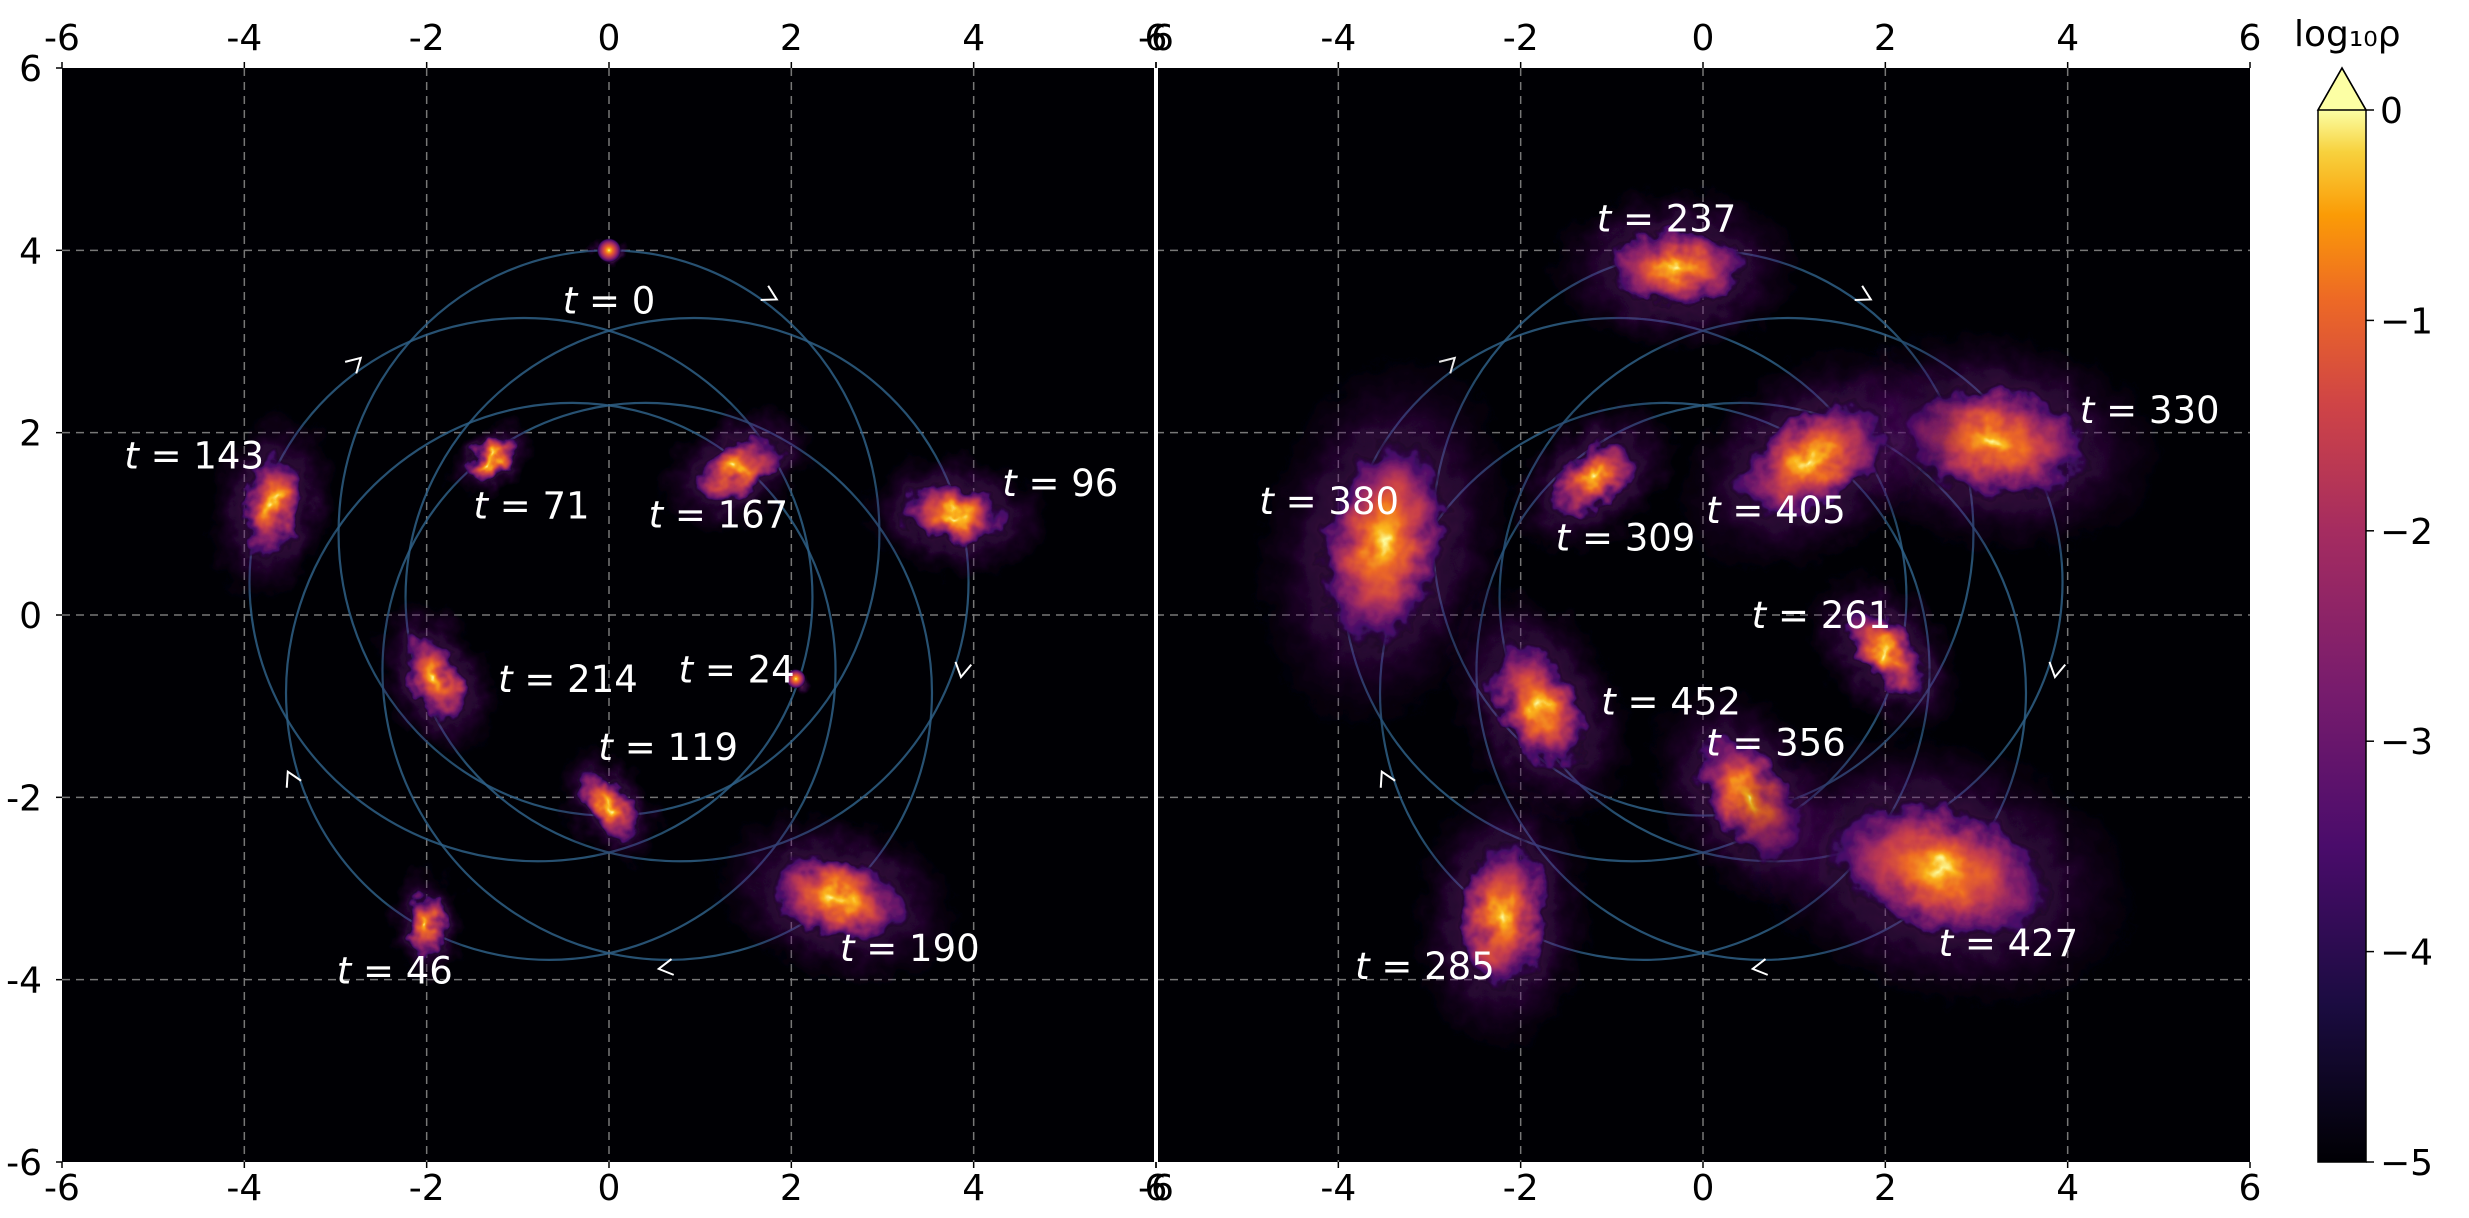  Describe the element at coordinates (2342, 88) in the screenshot. I see `colorbar-extend-arrow` at that location.